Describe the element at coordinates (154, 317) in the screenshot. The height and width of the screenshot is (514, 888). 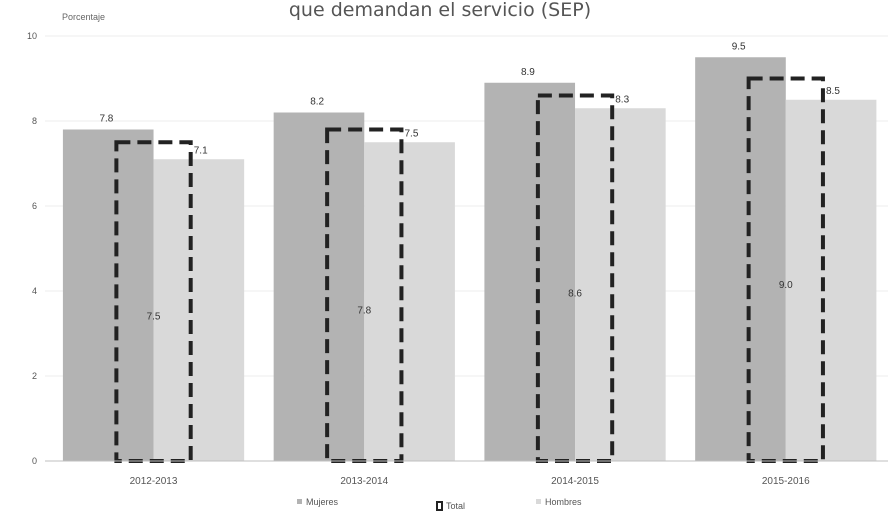
I see `data-label-total: 7.5` at that location.